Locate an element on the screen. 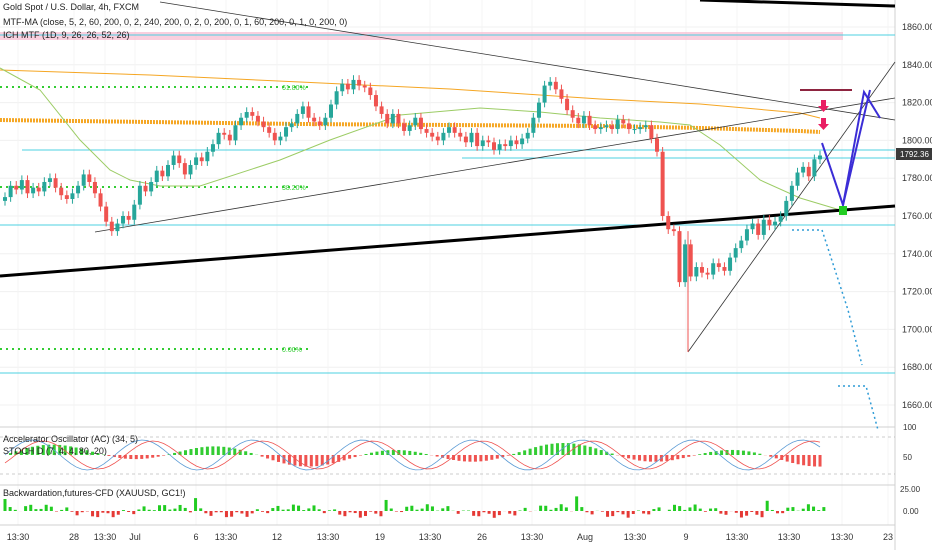 This screenshot has height=550, width=932. x-tick-label: Aug is located at coordinates (585, 537).